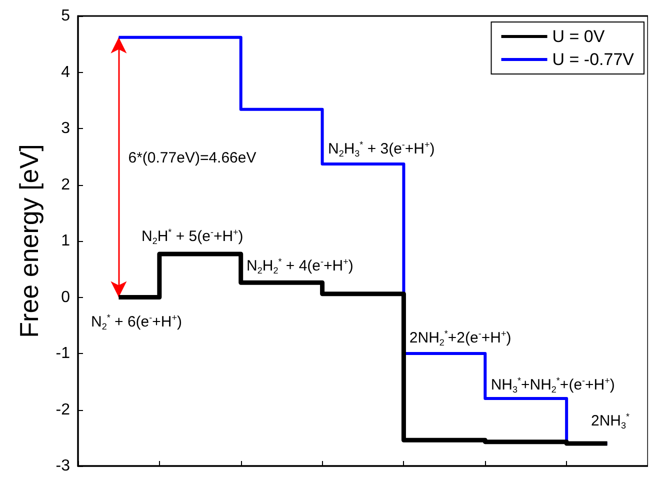 This screenshot has height=482, width=656. What do you see at coordinates (63, 353) in the screenshot?
I see `y-tick-label: -1` at bounding box center [63, 353].